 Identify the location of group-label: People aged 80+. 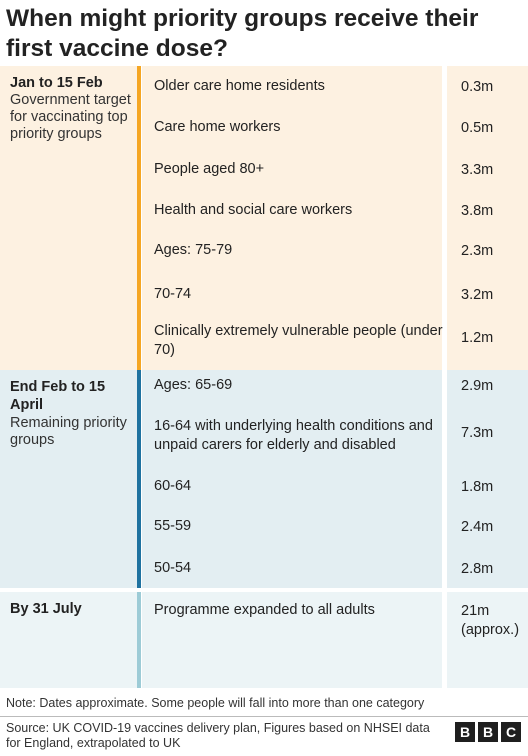
(209, 169).